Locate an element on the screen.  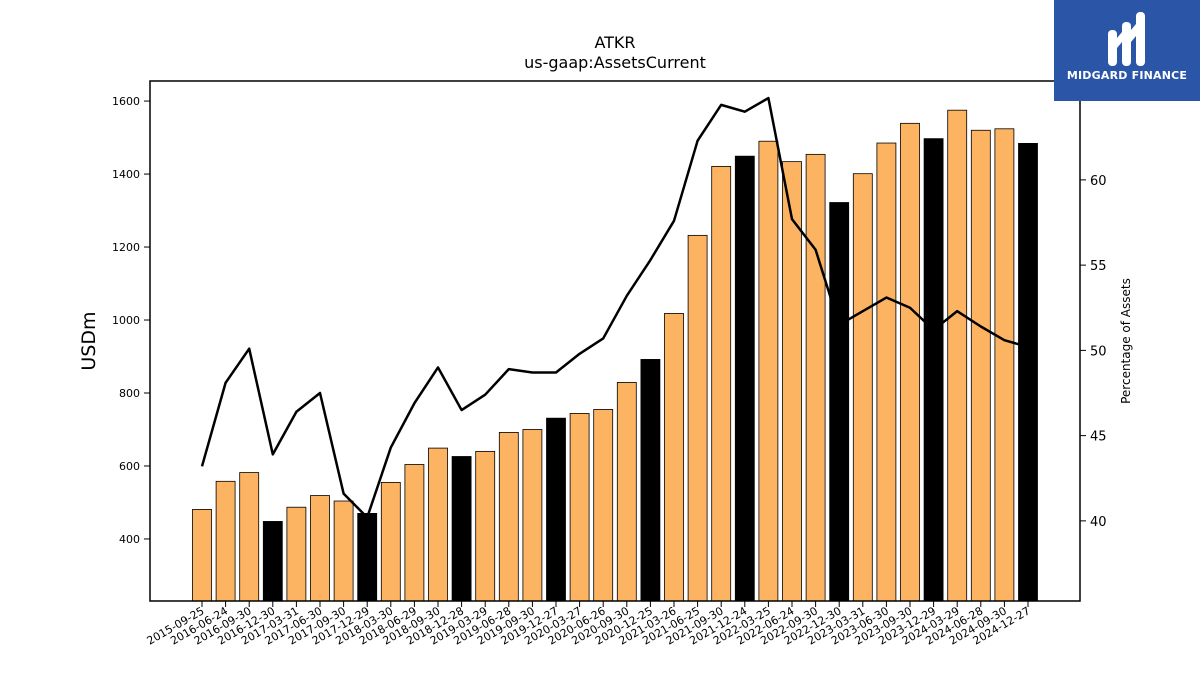
y2-axis-label: Percentage of Assets is located at coordinates (1126, 341).